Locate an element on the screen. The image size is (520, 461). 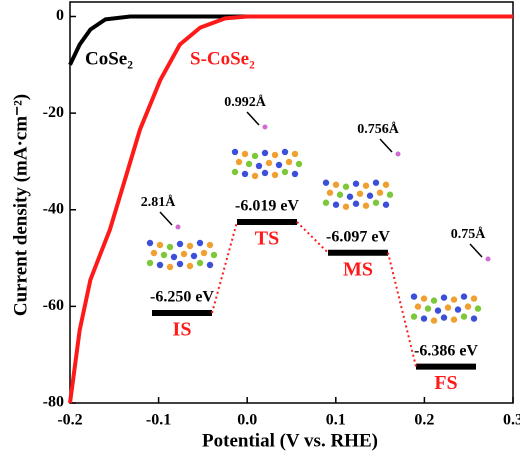
bond-length: 2.81Å is located at coordinates (159, 202).